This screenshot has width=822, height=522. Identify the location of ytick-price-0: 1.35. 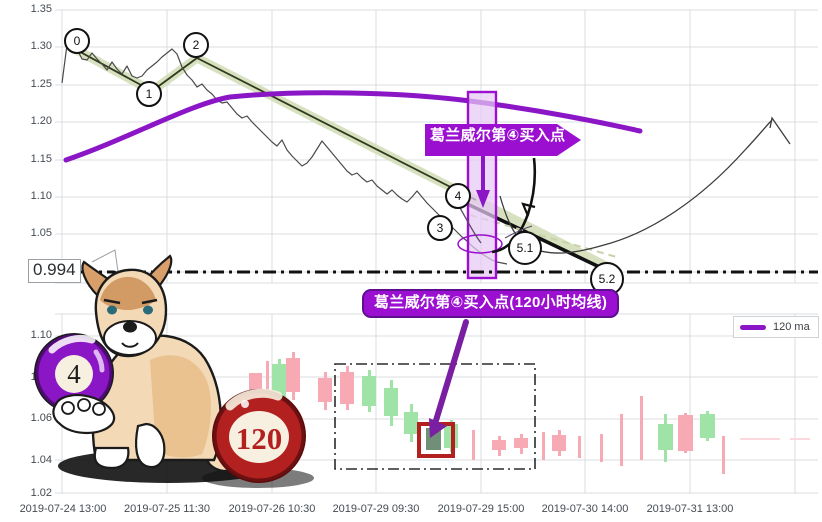
(41, 9).